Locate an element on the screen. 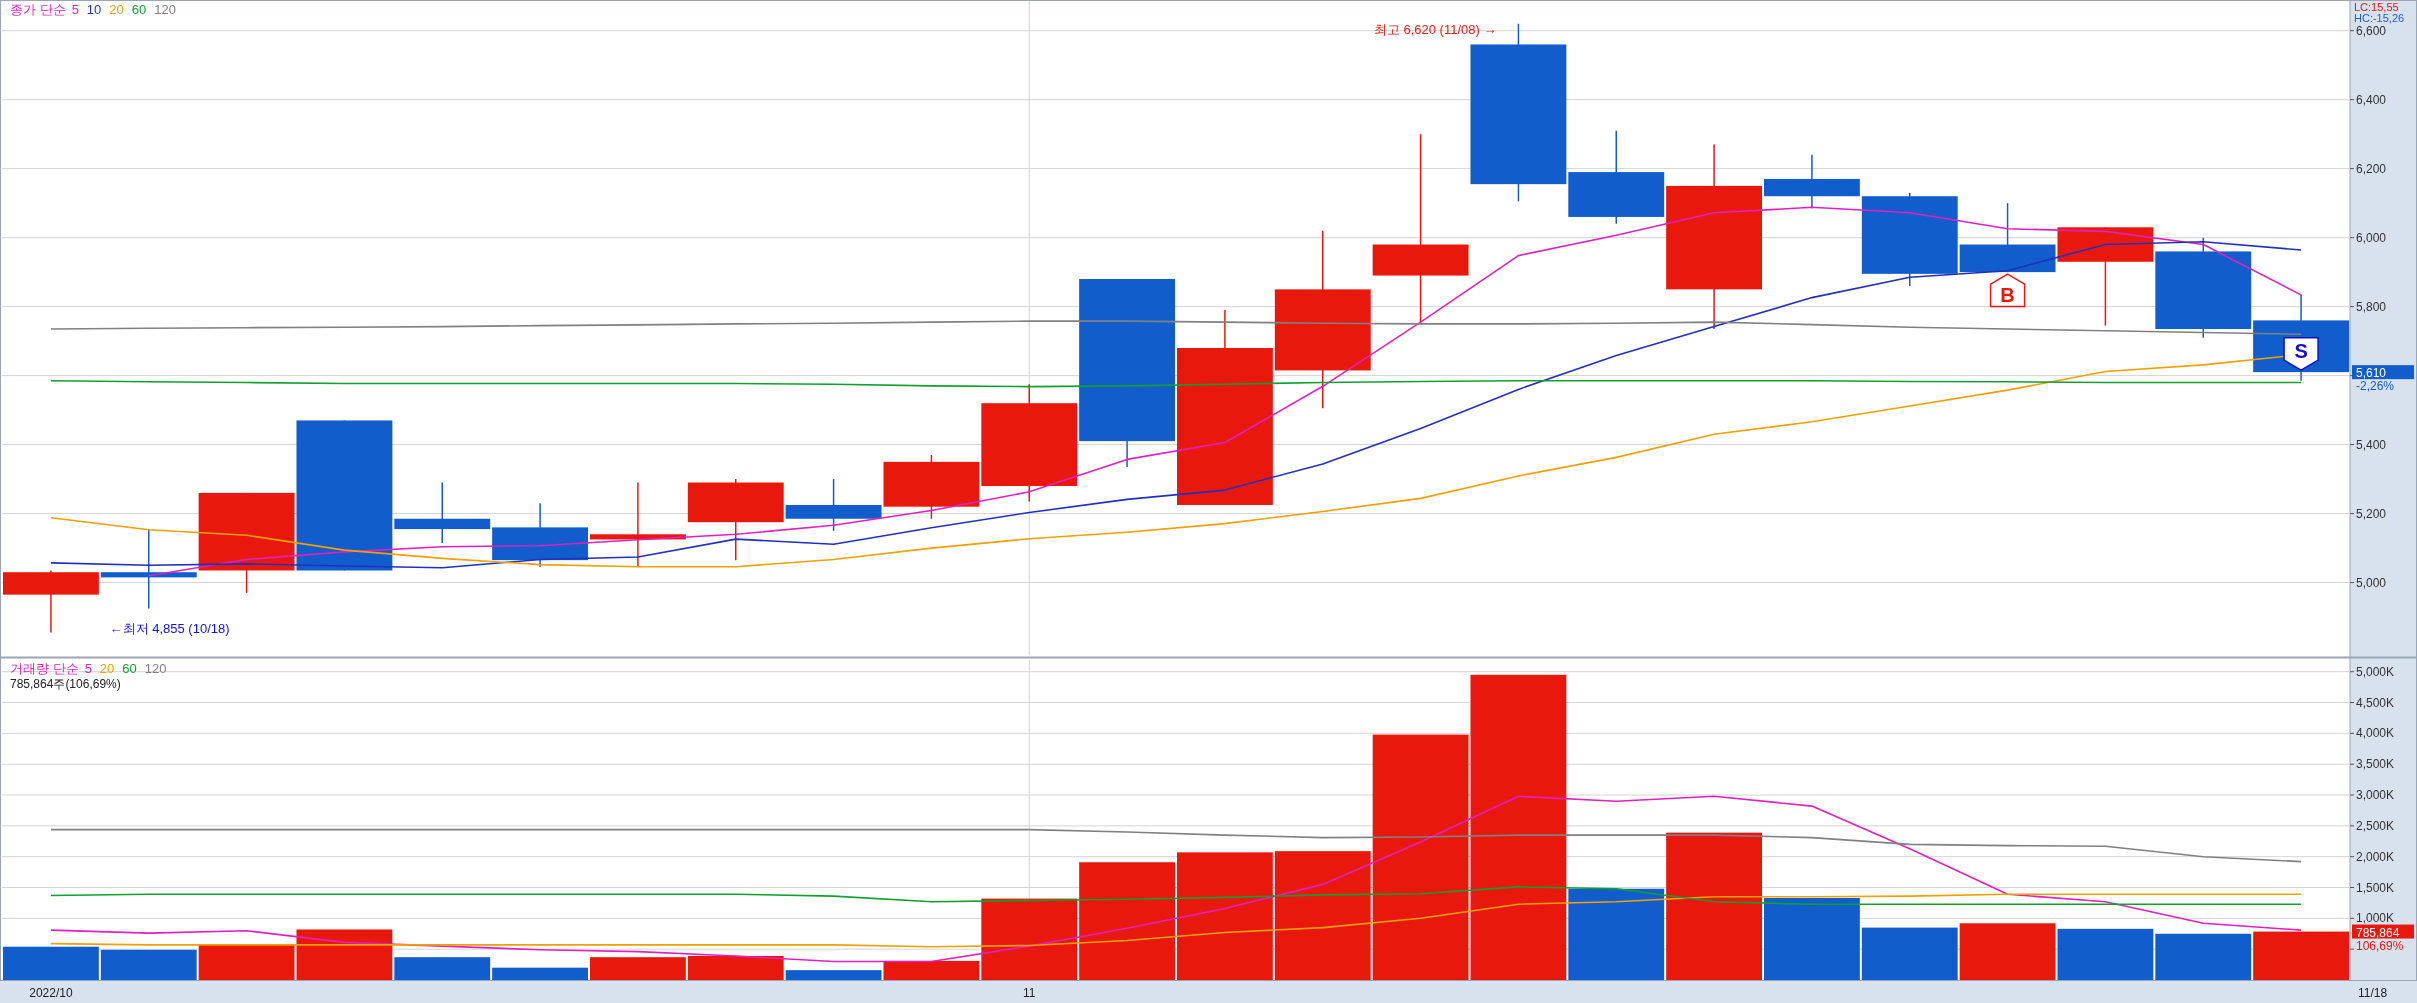 The height and width of the screenshot is (1003, 2417). annotation: B is located at coordinates (2007, 295).